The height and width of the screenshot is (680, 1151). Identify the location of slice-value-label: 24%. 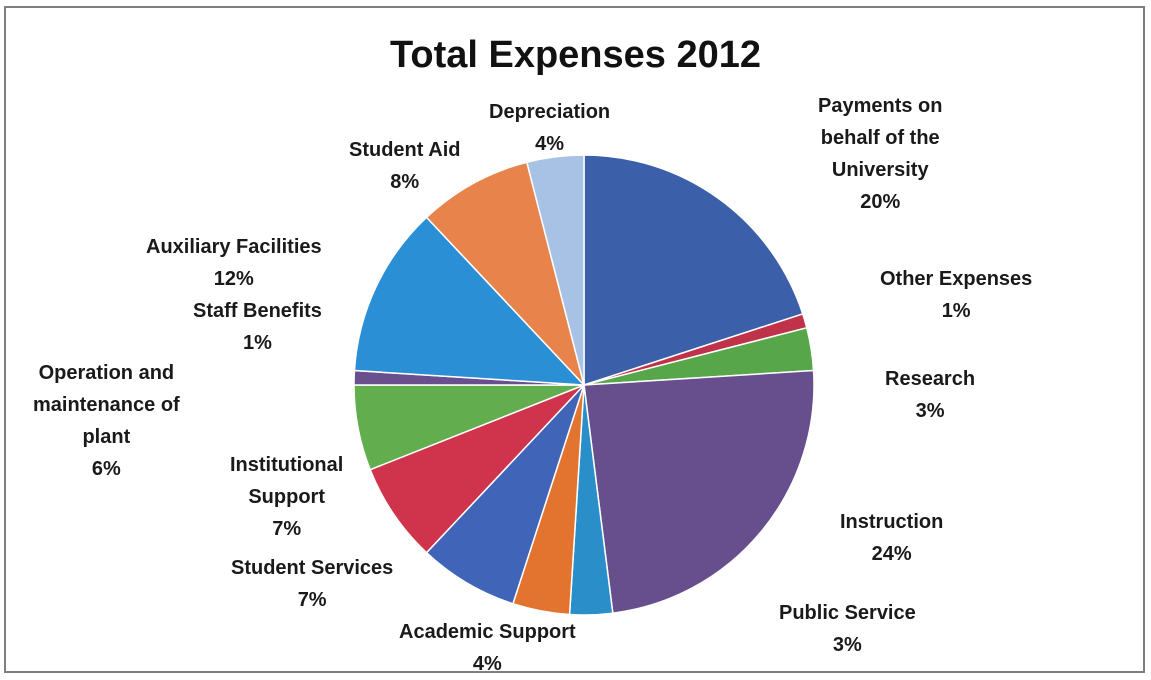
(891, 554).